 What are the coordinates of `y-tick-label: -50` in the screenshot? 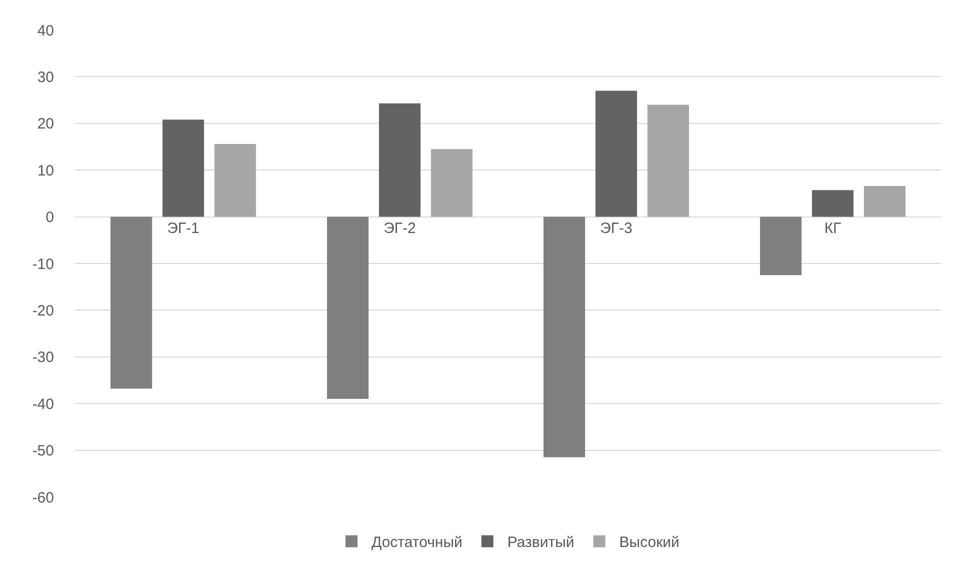 It's located at (43, 451).